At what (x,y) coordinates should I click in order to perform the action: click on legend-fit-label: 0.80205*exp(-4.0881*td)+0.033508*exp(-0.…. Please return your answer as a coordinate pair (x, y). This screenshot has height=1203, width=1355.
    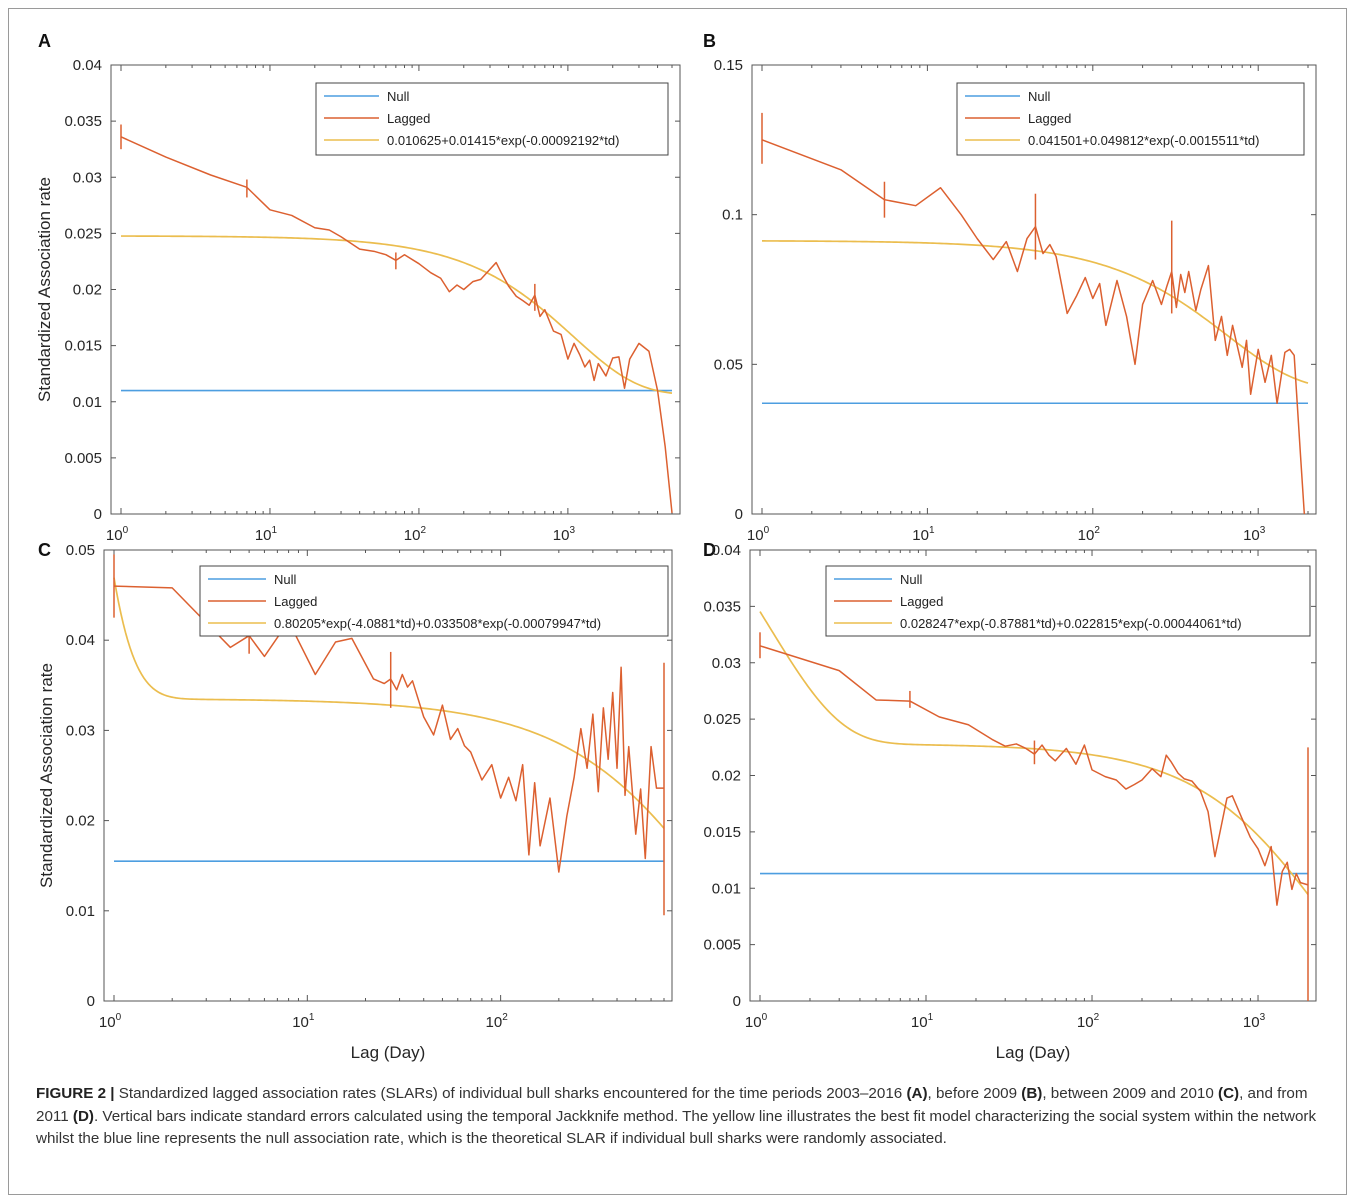
    Looking at the image, I should click on (437, 623).